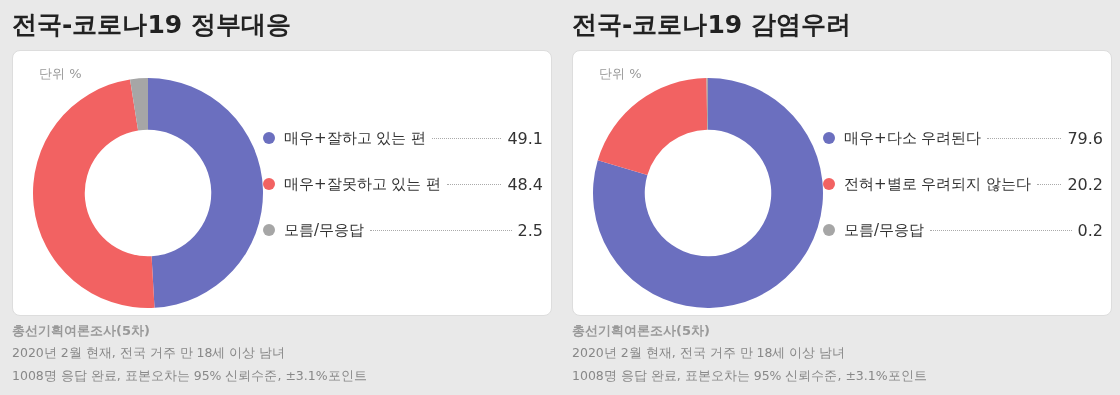 This screenshot has width=1120, height=395. What do you see at coordinates (913, 138) in the screenshot?
I see `legend-label: 매우+다소 우려된다` at bounding box center [913, 138].